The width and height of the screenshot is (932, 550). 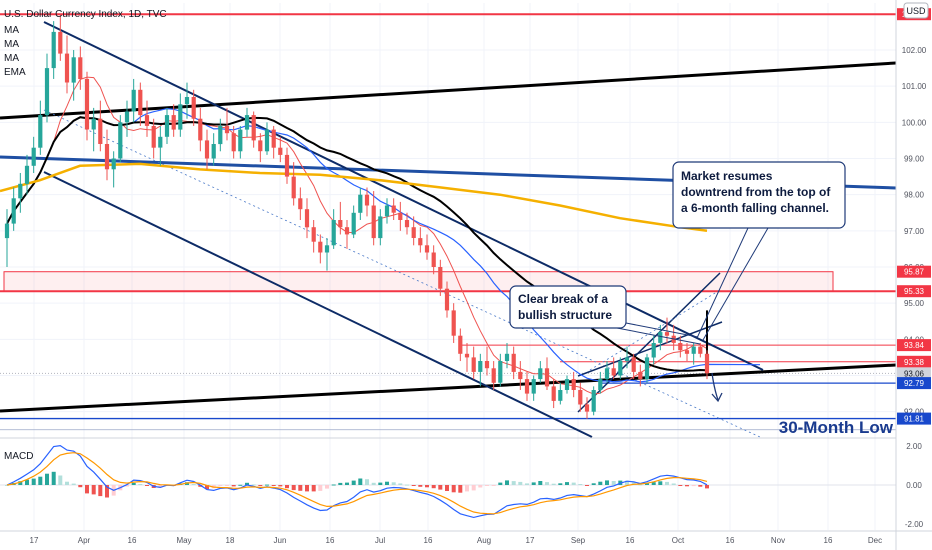 What do you see at coordinates (380, 540) in the screenshot?
I see `time-tick-label-7: Jul` at bounding box center [380, 540].